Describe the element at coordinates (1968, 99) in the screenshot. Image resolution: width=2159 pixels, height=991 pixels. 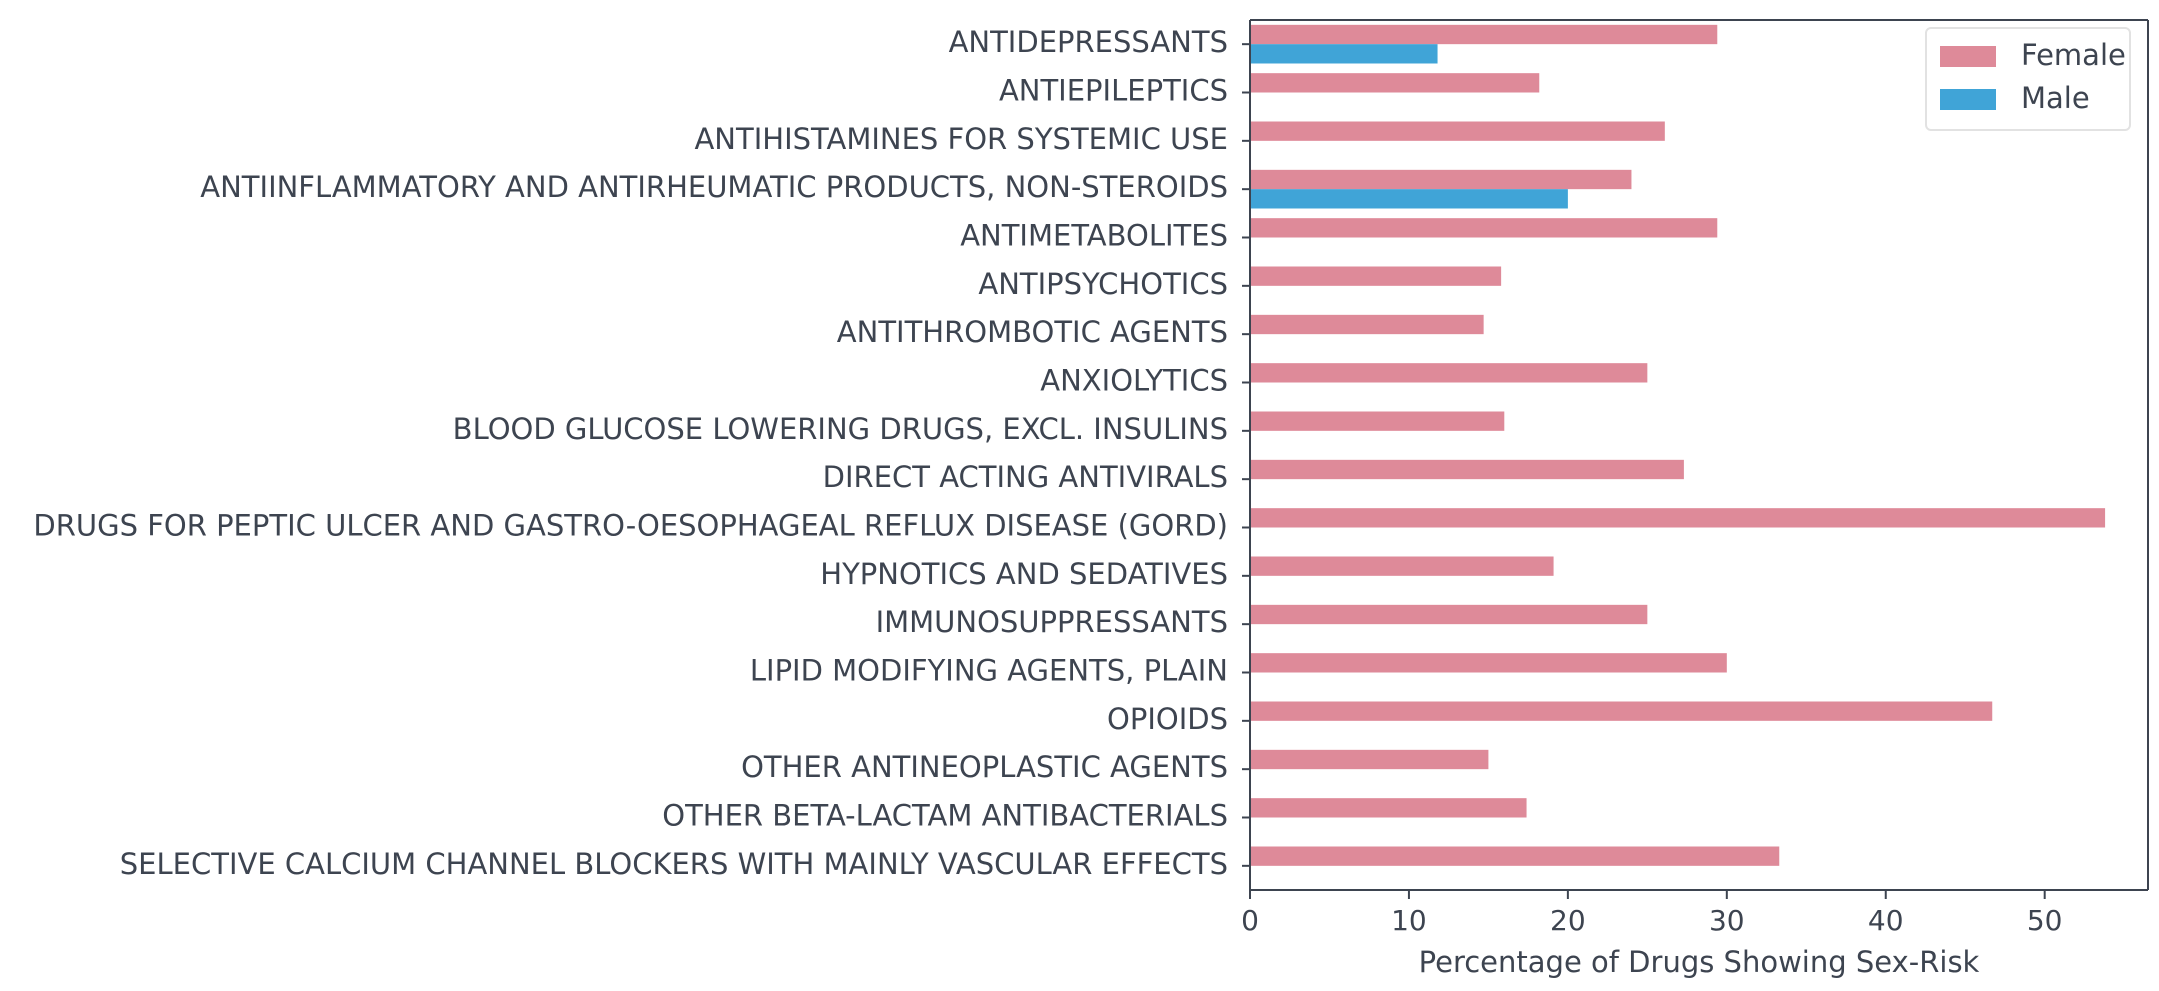
I see `legend-swatch-male` at that location.